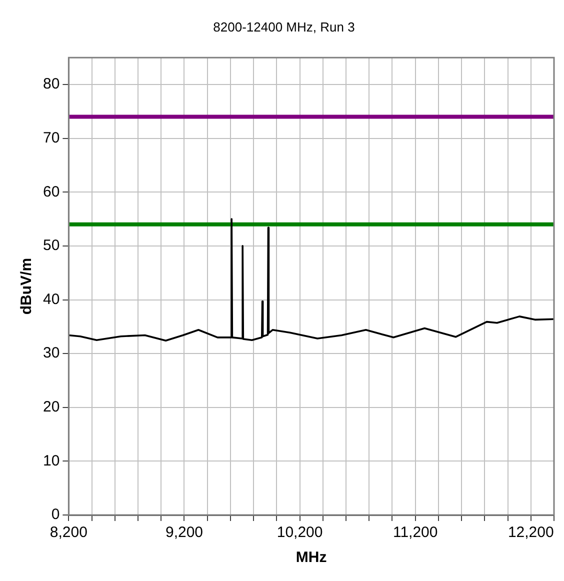  What do you see at coordinates (51, 191) in the screenshot?
I see `y-tick-label: 60` at bounding box center [51, 191].